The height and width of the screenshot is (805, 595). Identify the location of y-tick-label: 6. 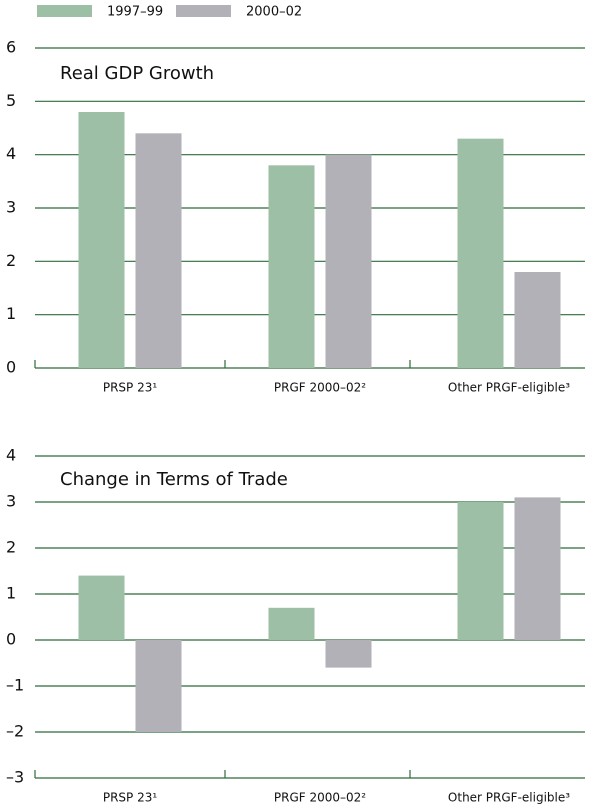
(11, 47).